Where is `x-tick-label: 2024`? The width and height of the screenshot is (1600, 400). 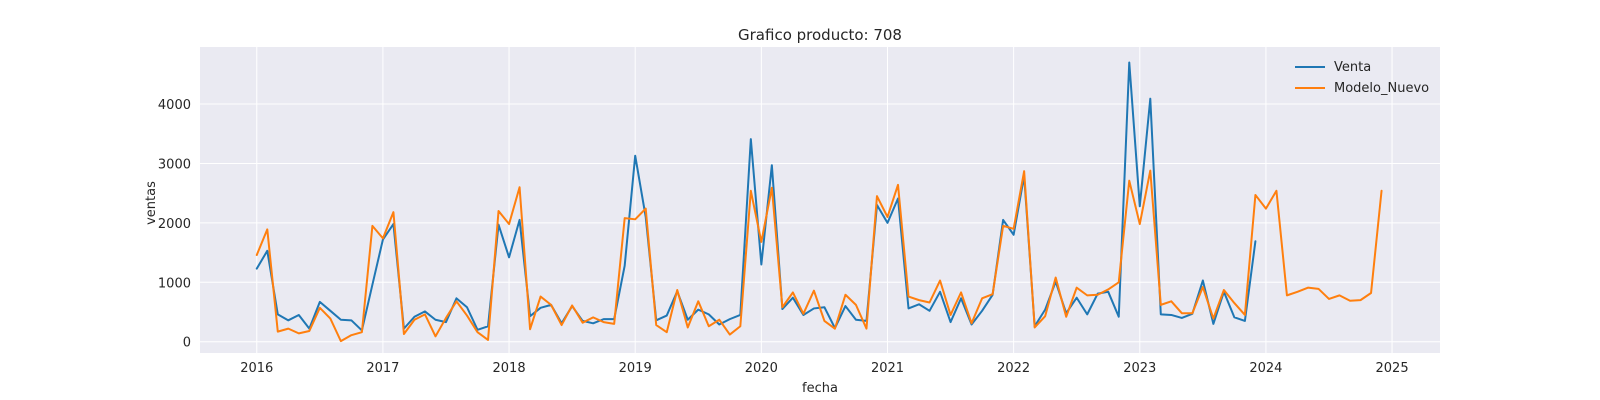
x-tick-label: 2024 is located at coordinates (1265, 368).